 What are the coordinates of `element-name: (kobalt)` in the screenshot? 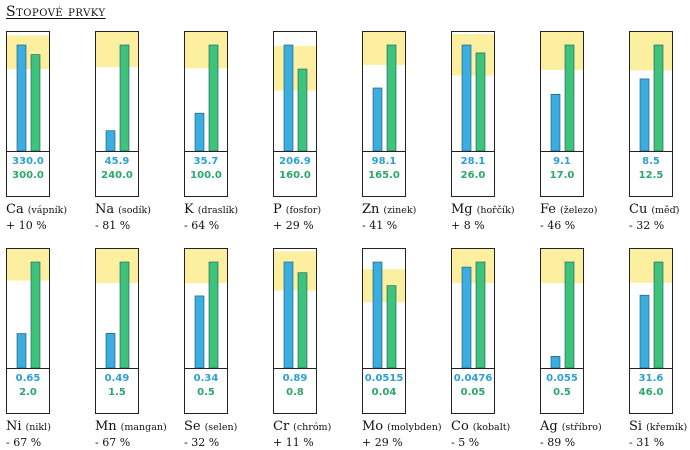 It's located at (491, 427).